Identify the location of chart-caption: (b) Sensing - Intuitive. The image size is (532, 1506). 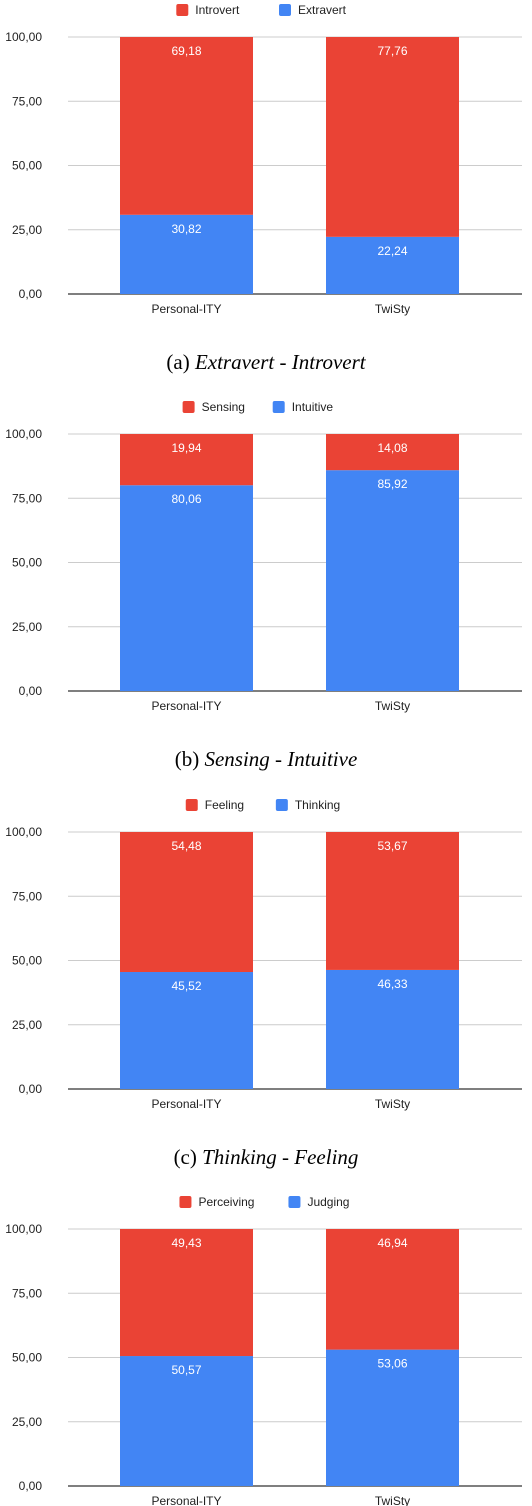
(266, 759).